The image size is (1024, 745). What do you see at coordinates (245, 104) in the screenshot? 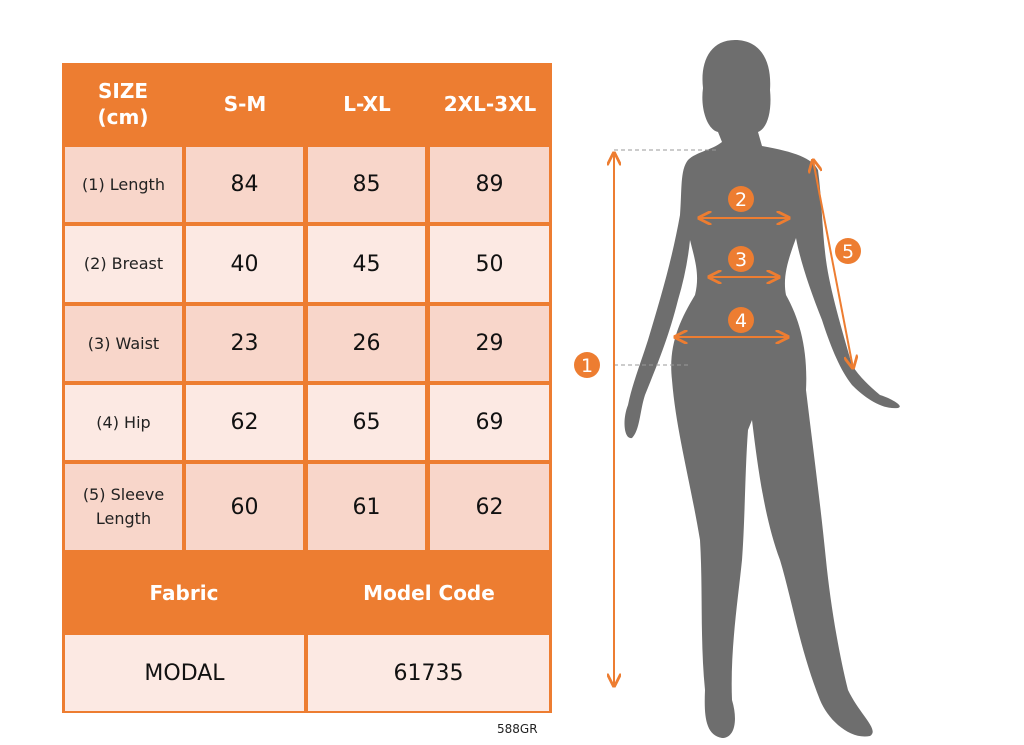
I see `header-s-m: S-M` at bounding box center [245, 104].